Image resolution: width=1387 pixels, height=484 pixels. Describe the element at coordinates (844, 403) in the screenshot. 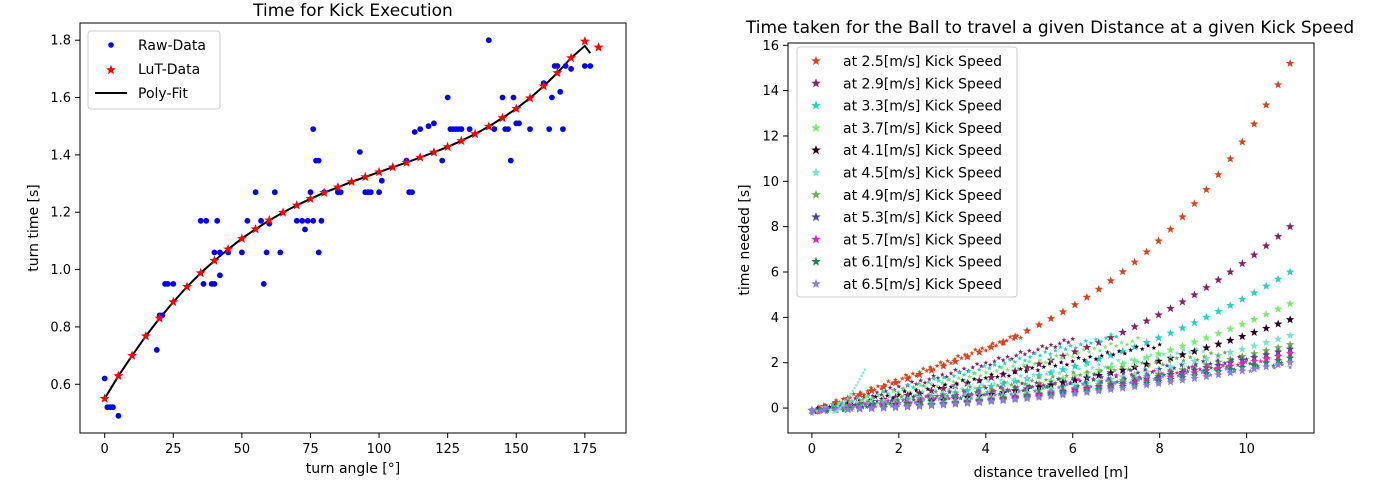

I see `series-spike-point` at that location.